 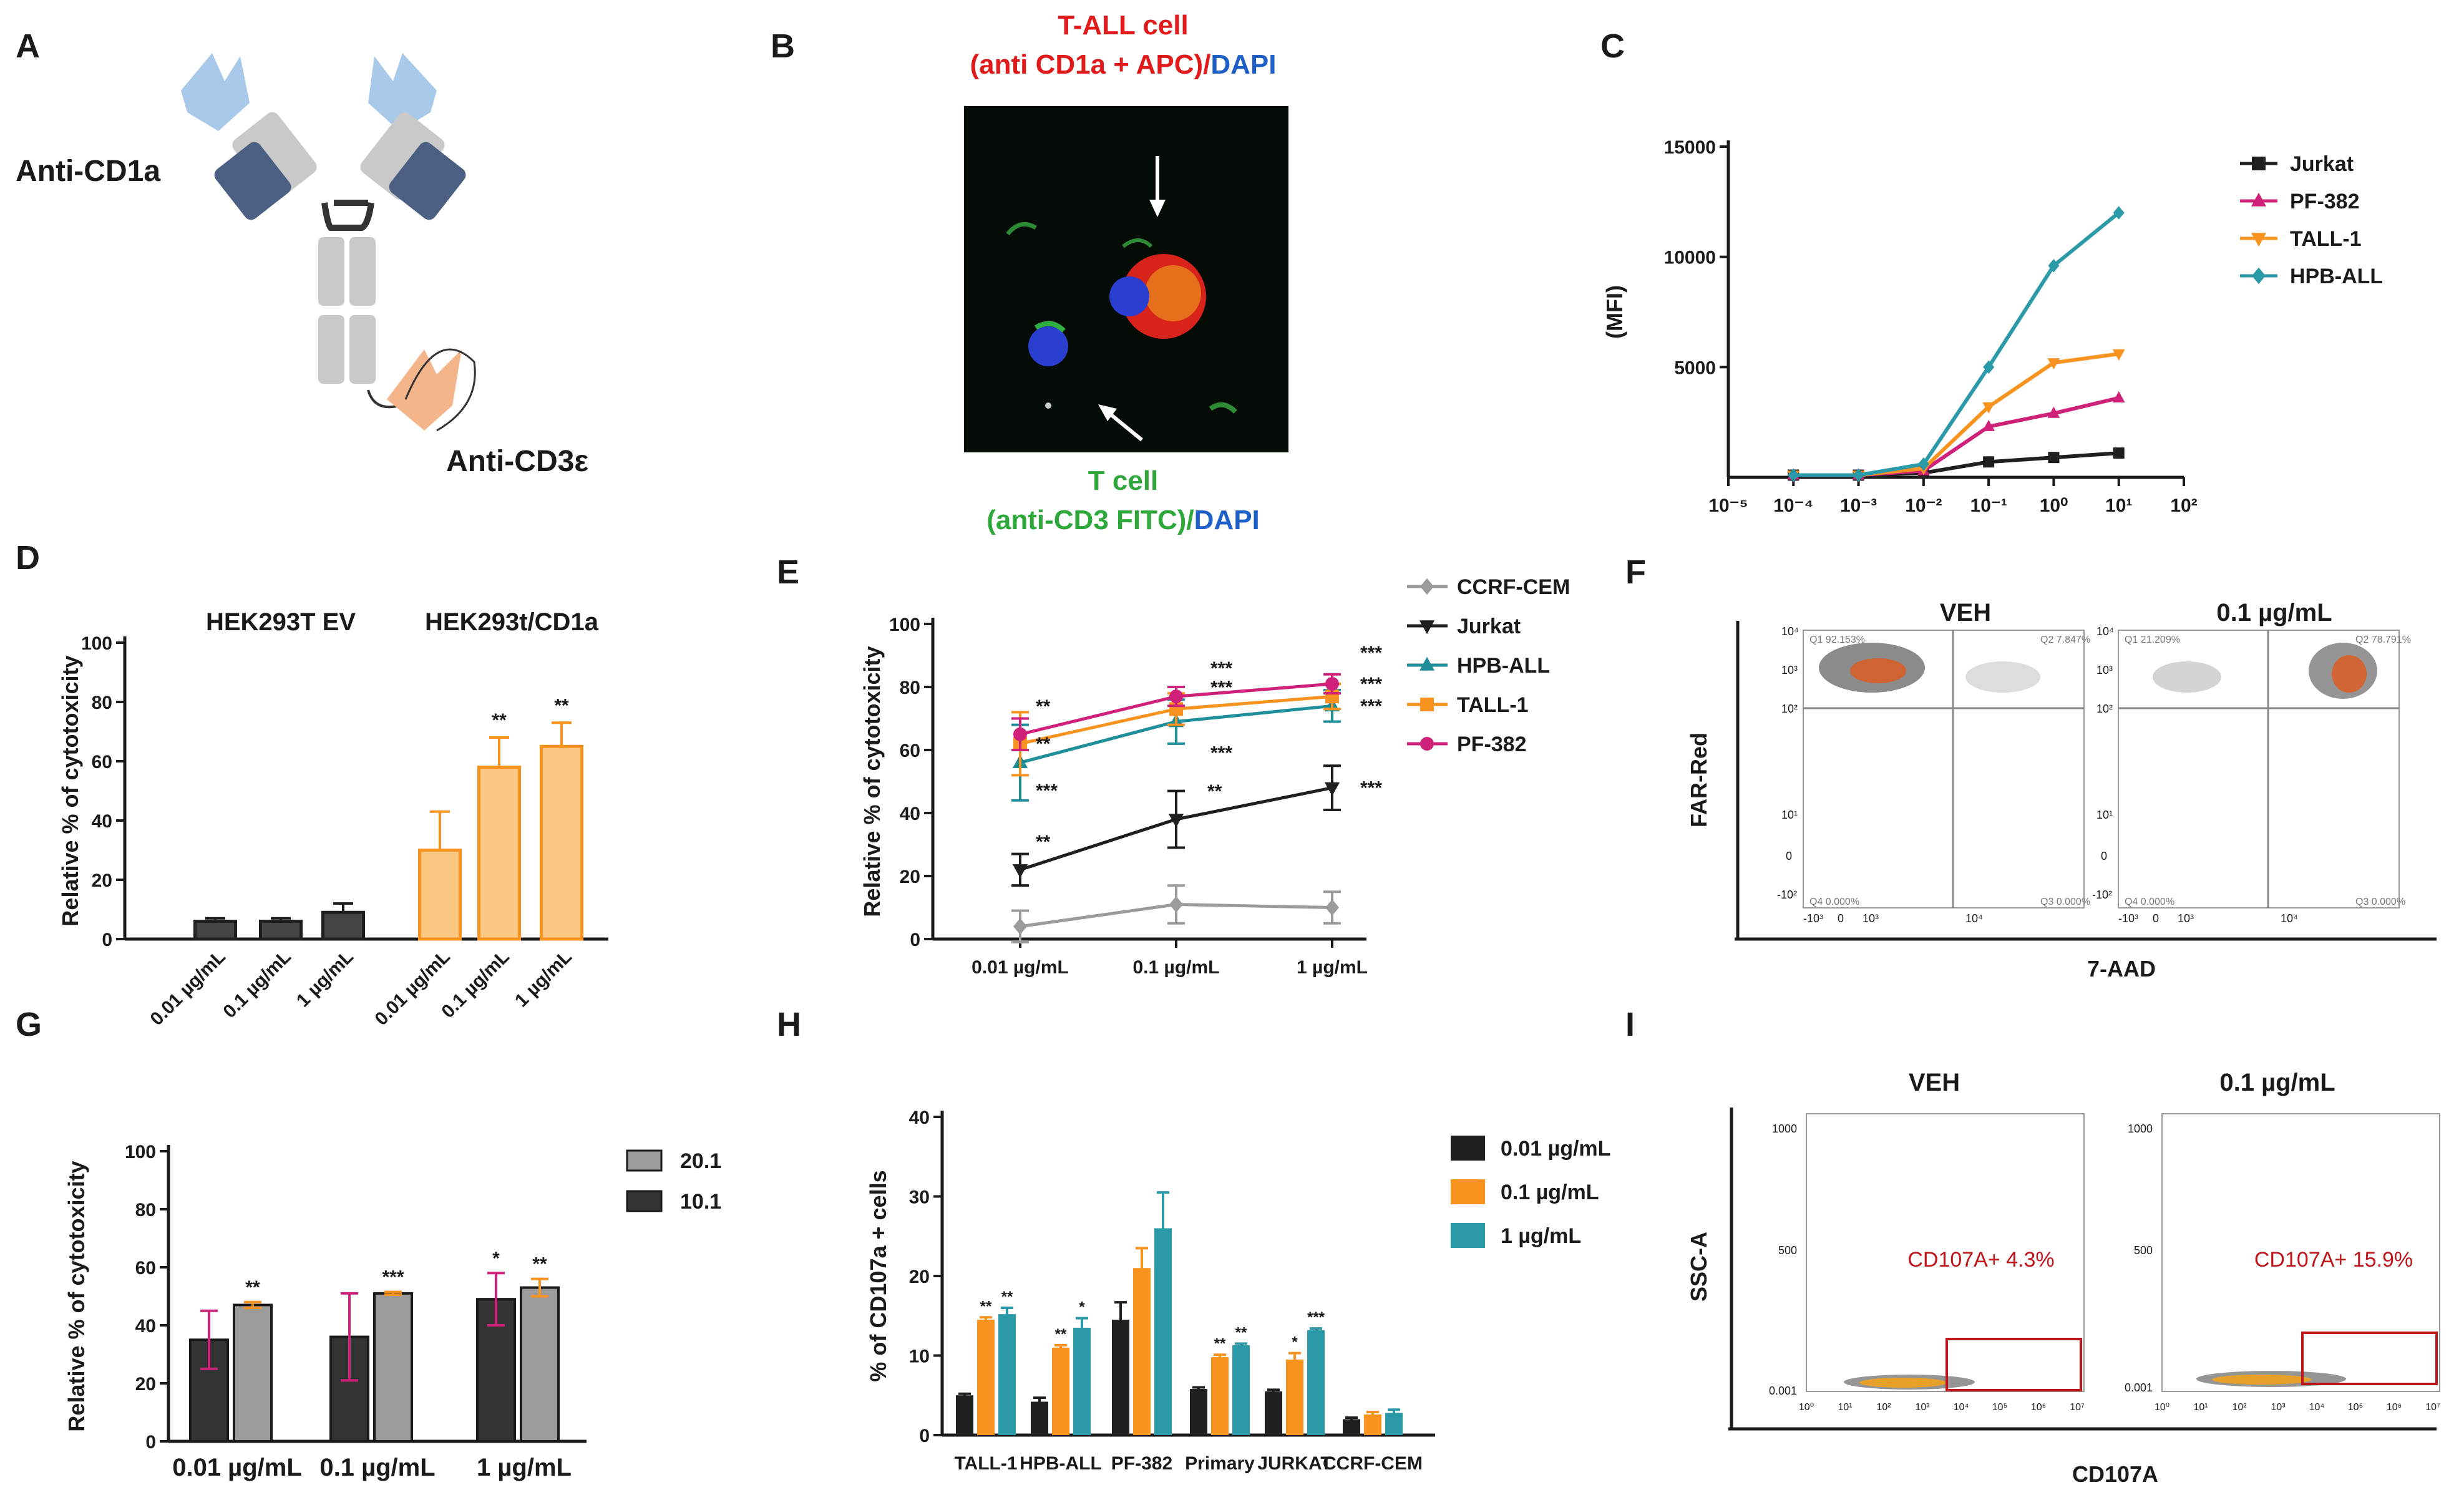 What do you see at coordinates (1965, 612) in the screenshot?
I see `f-title-veh: VEH` at bounding box center [1965, 612].